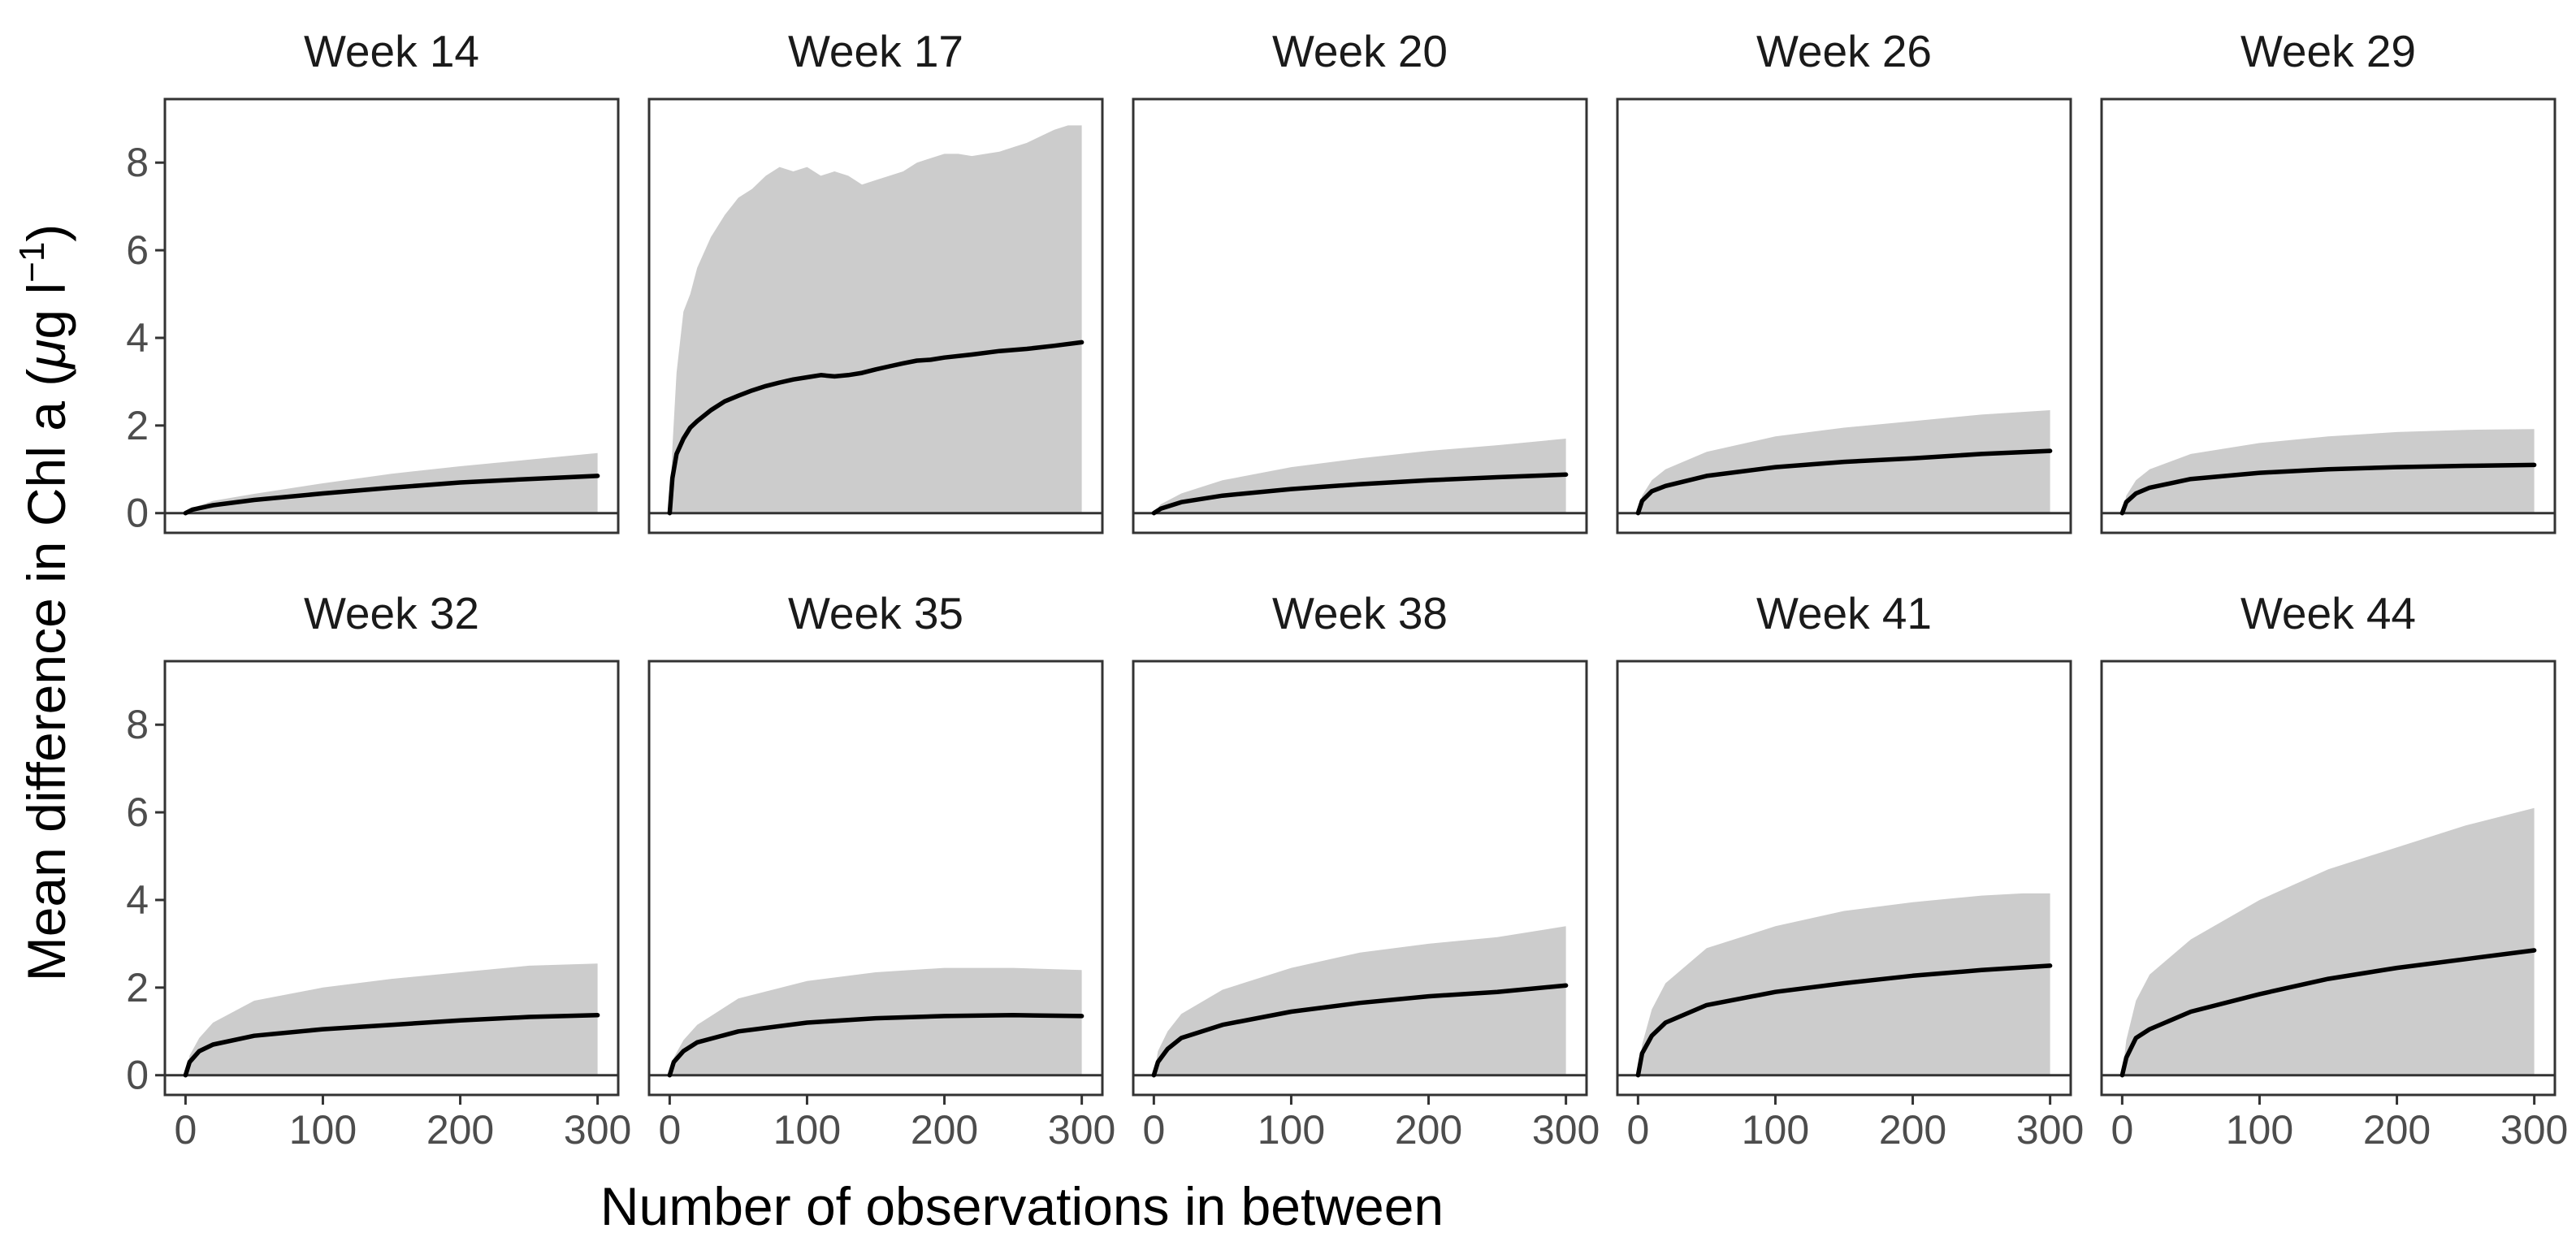 The image size is (2576, 1259). I want to click on y-axis-title-exponent: −1, so click(32, 262).